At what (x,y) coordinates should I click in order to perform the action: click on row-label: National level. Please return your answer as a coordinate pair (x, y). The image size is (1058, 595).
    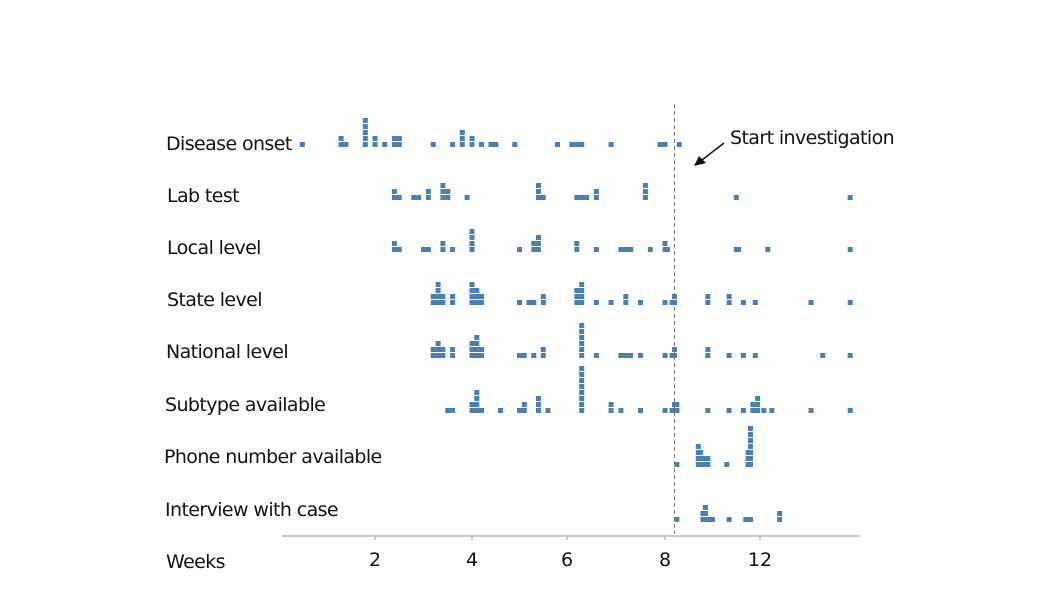
    Looking at the image, I should click on (227, 352).